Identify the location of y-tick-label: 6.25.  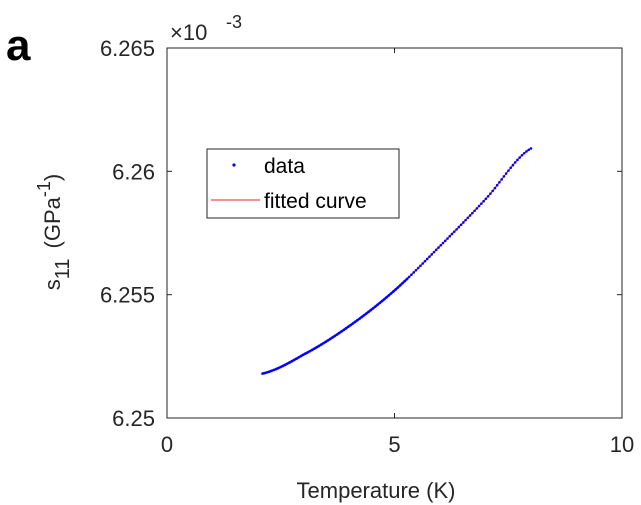
(133, 418).